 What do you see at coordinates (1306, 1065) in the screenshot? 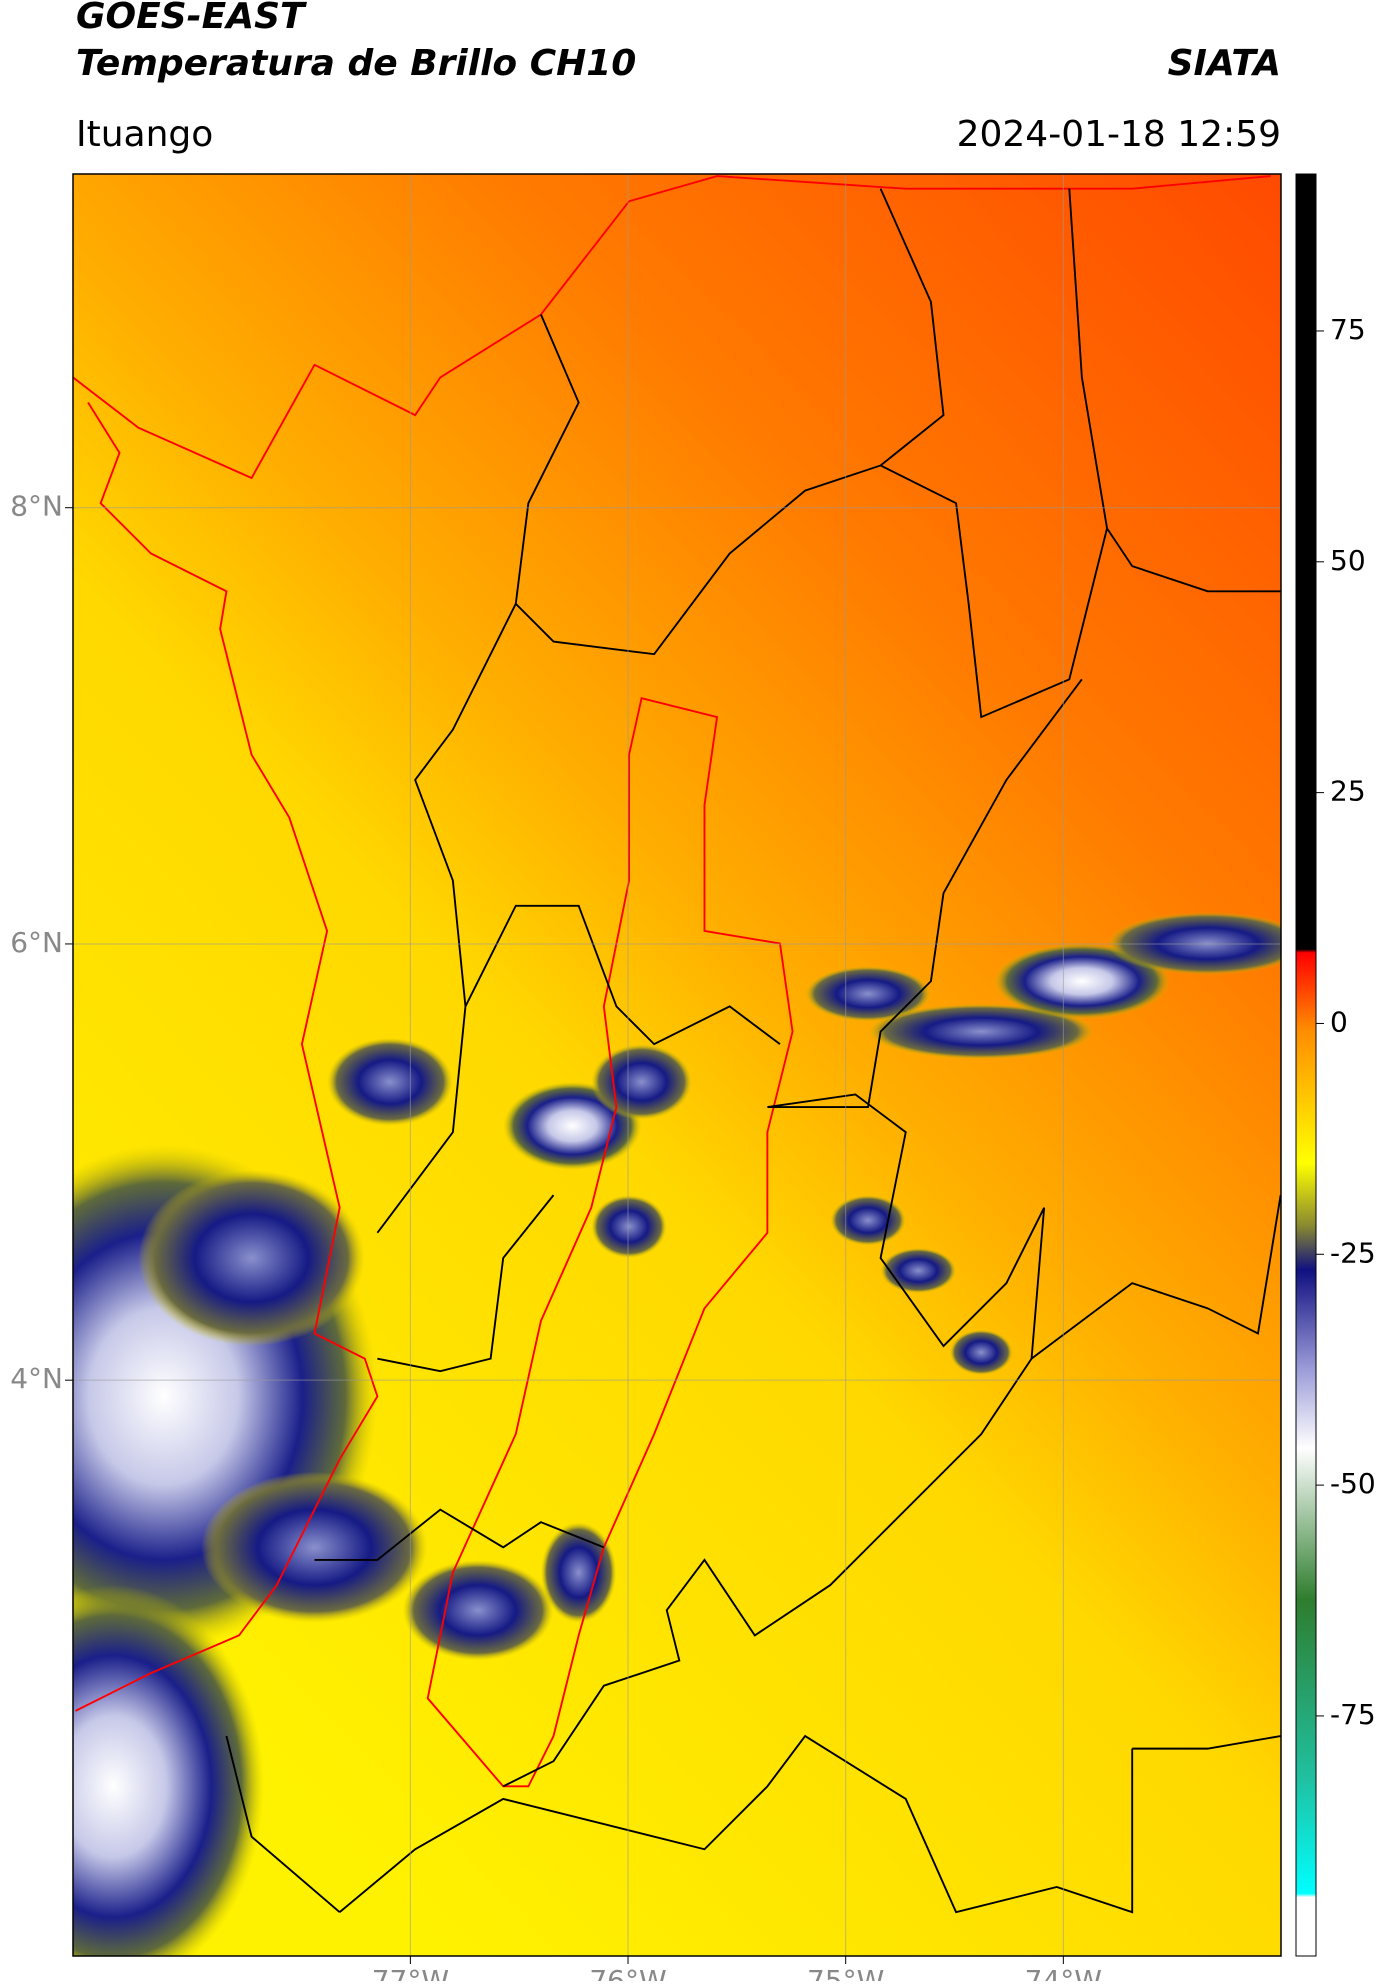
I see `colorbar` at bounding box center [1306, 1065].